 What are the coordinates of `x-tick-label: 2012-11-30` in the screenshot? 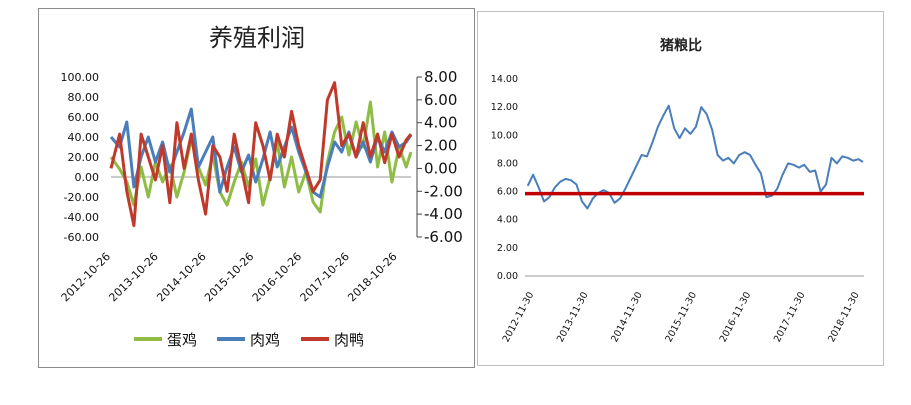 It's located at (519, 317).